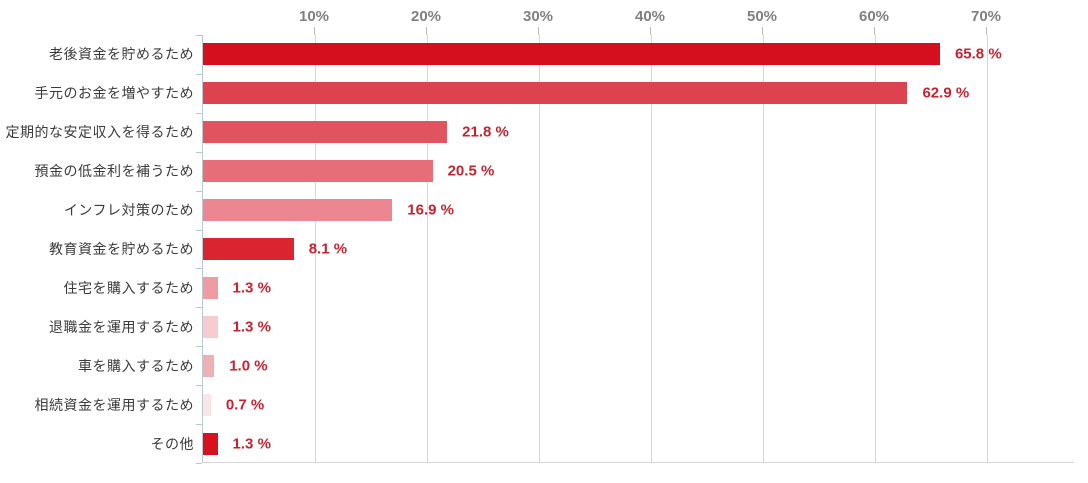 The image size is (1088, 483). What do you see at coordinates (430, 210) in the screenshot?
I see `value-label: 16.9 %` at bounding box center [430, 210].